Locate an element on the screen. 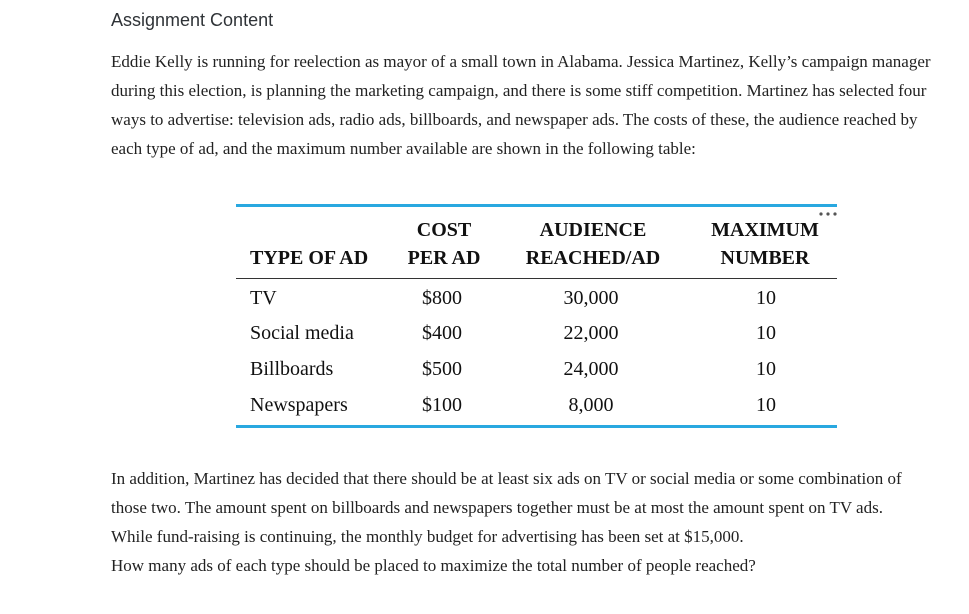 This screenshot has width=969, height=614. header-maximum-line1: MAXIMUM is located at coordinates (765, 230).